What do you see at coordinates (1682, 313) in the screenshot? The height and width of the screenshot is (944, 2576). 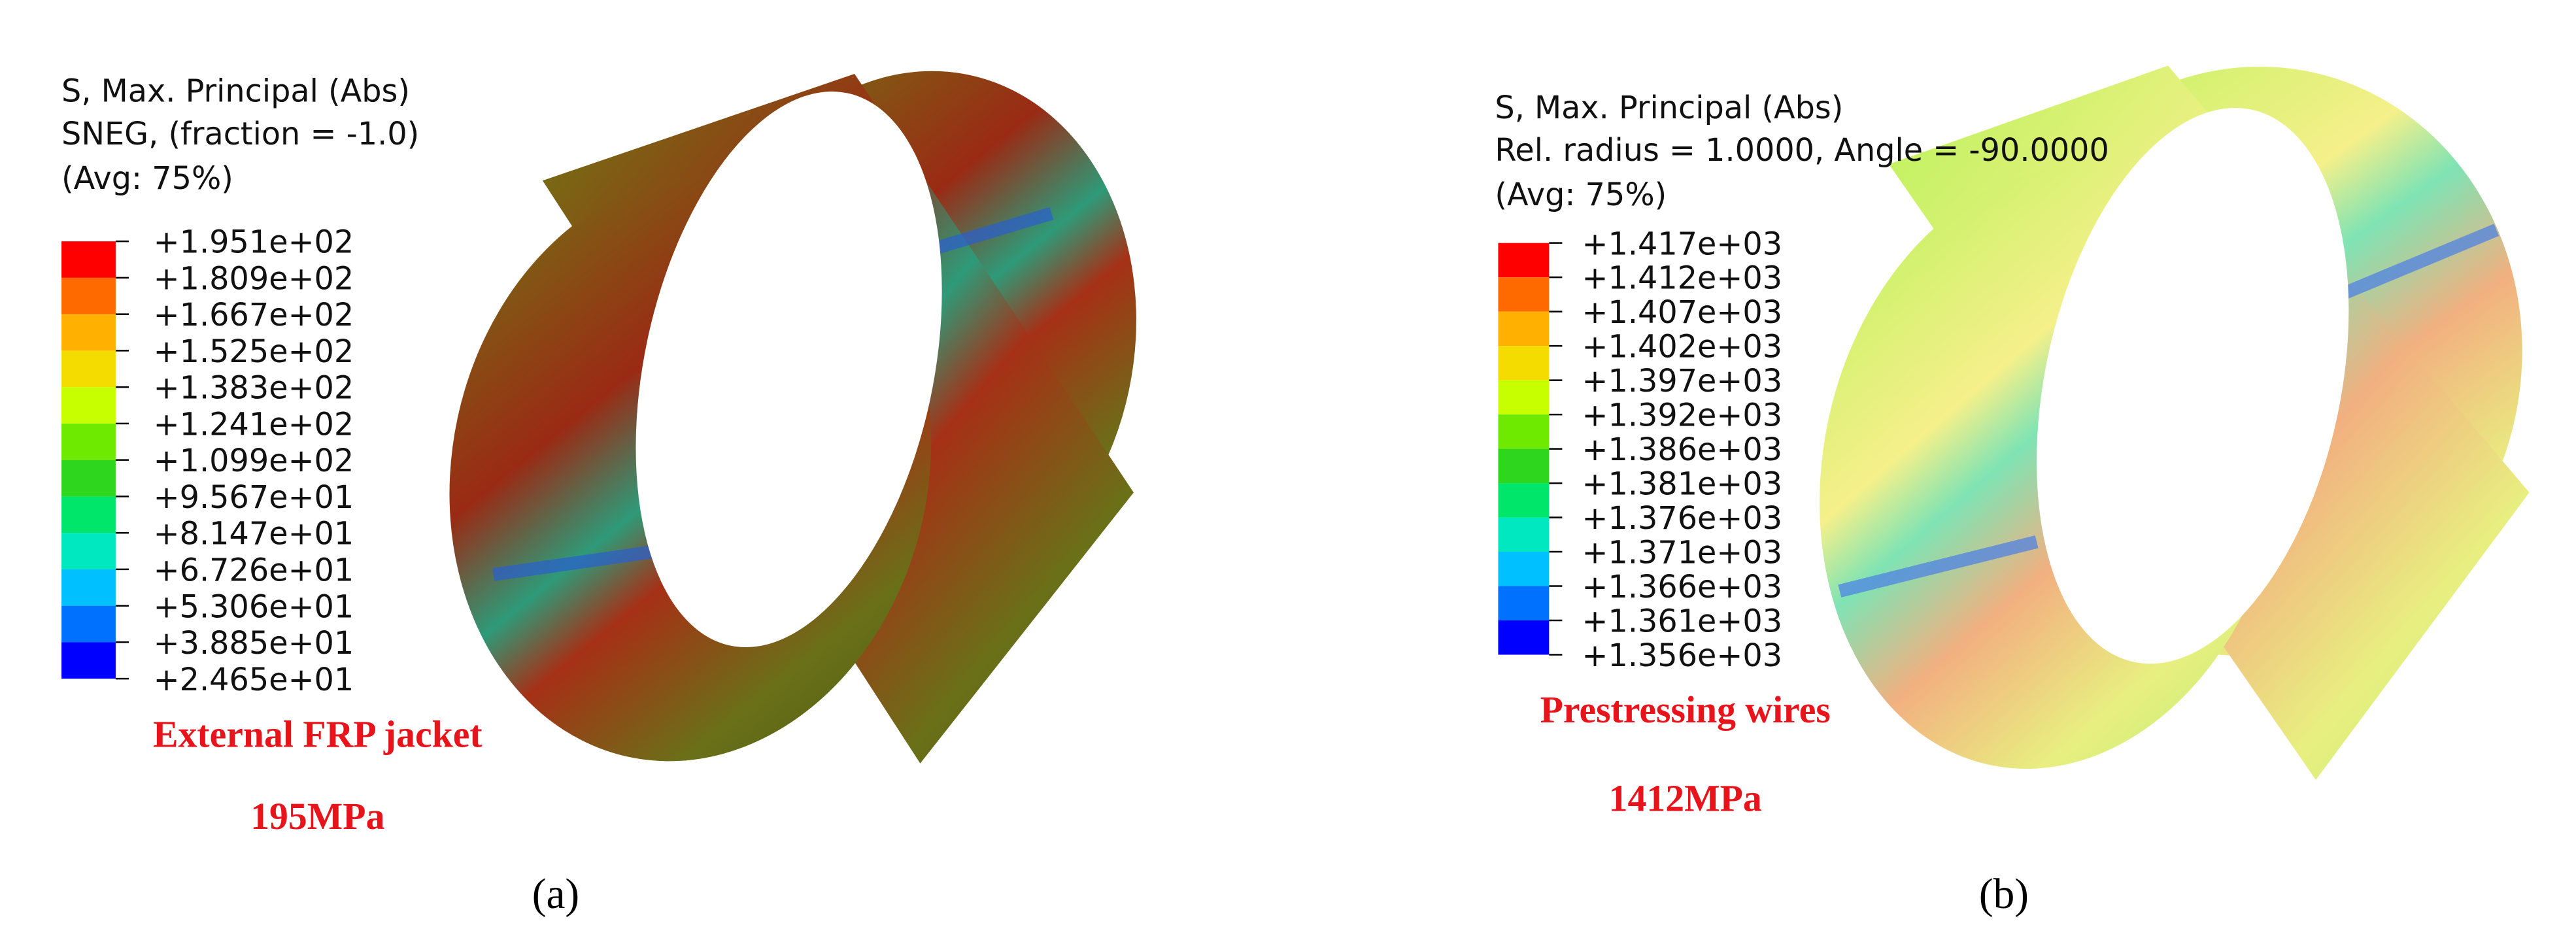 I see `legend-label: +1.407e+03` at bounding box center [1682, 313].